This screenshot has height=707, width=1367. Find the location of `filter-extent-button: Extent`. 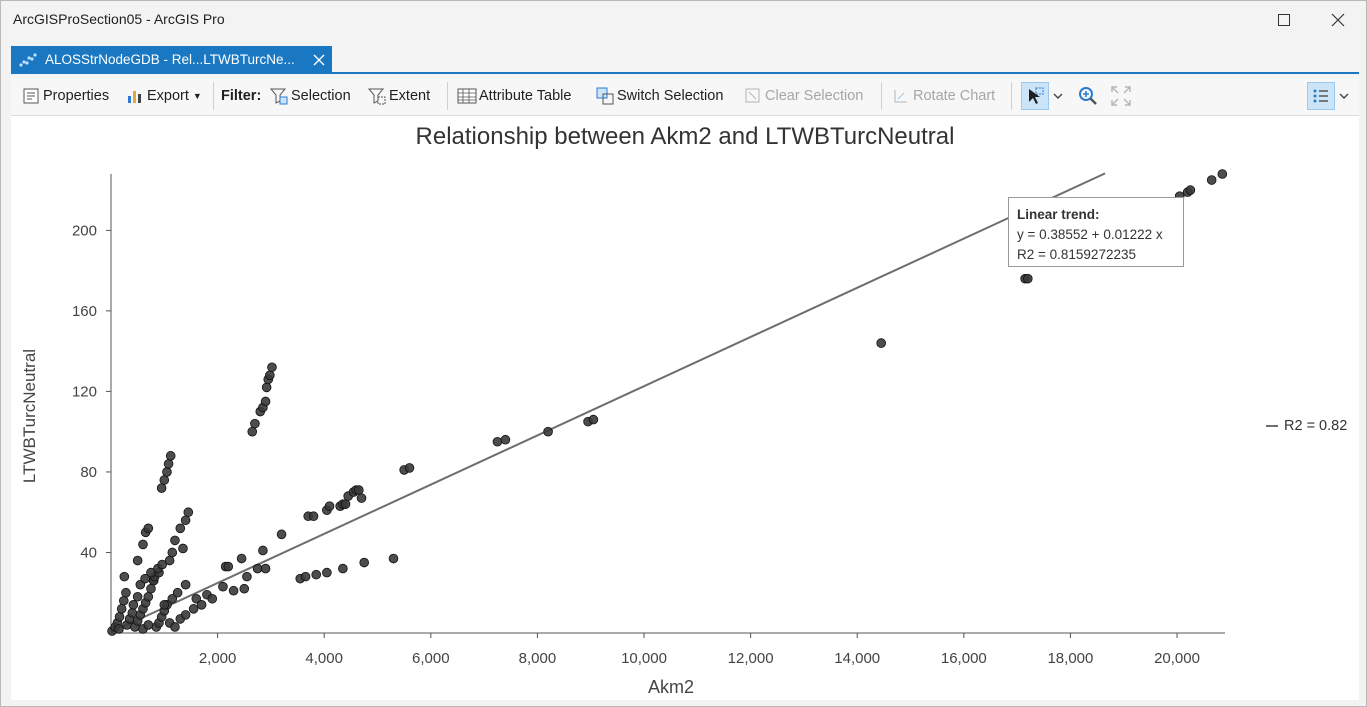

filter-extent-button: Extent is located at coordinates (398, 96).